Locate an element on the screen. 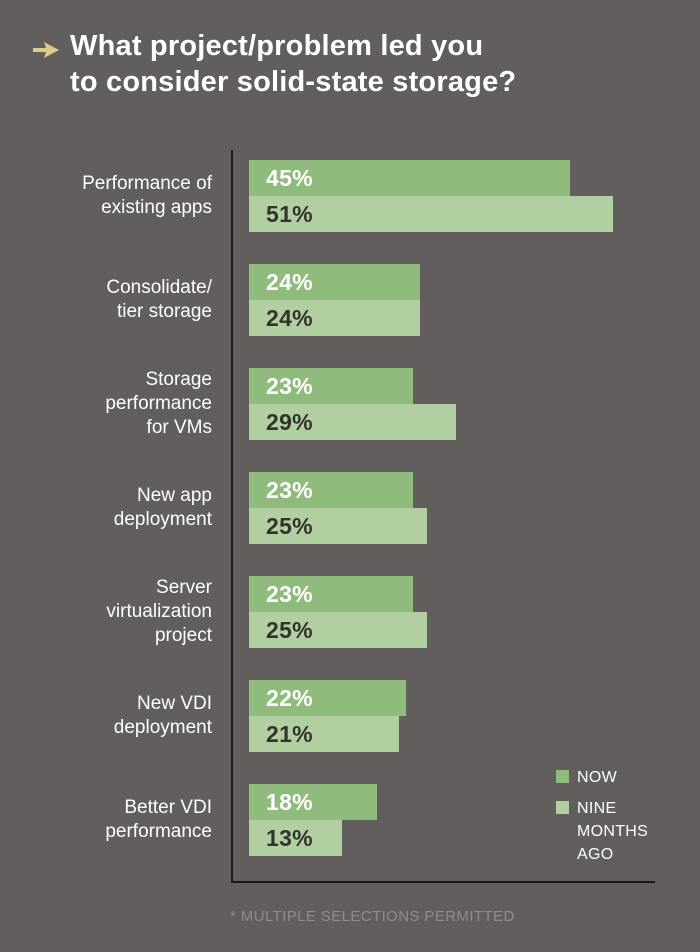 The width and height of the screenshot is (700, 952). bar-value-label: 13% is located at coordinates (289, 838).